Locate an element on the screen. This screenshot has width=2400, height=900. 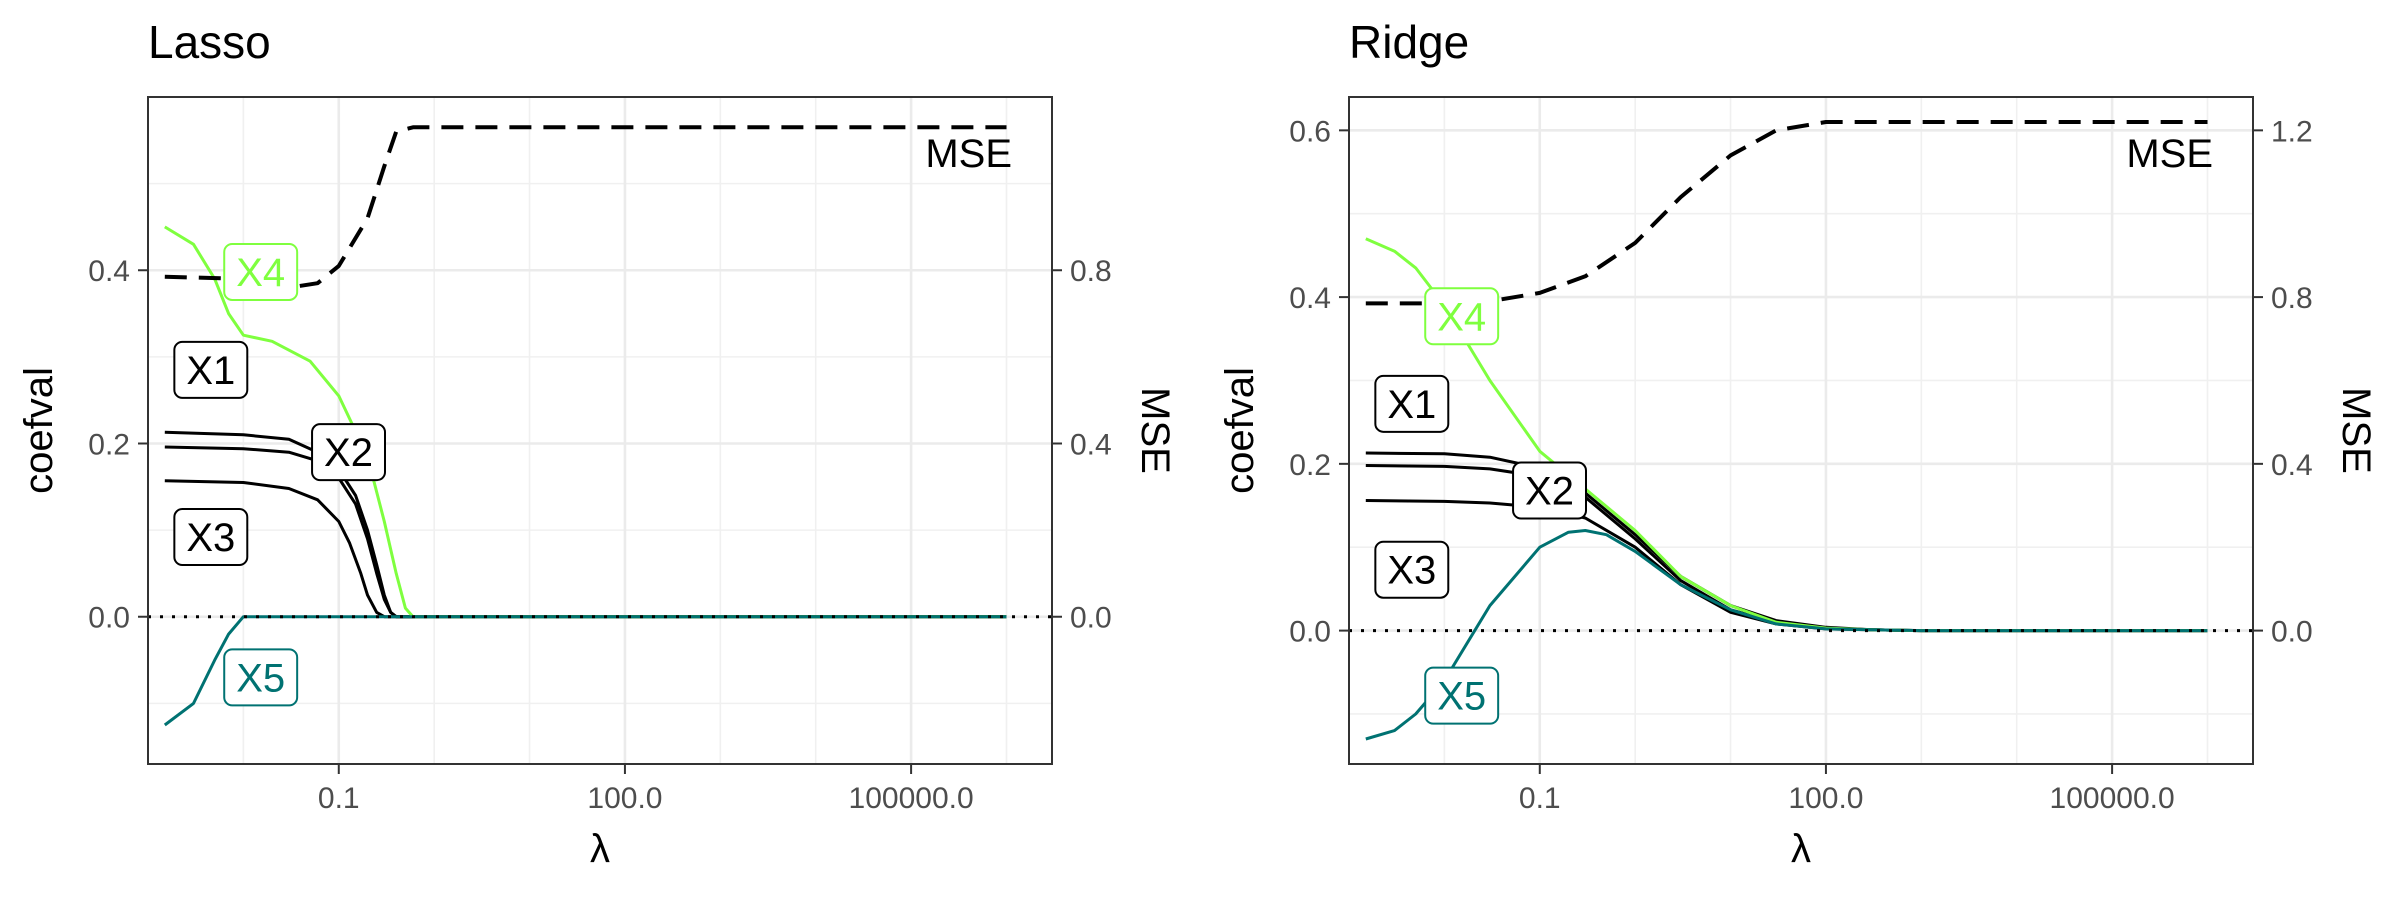
panel-title: Ridge is located at coordinates (1409, 42).